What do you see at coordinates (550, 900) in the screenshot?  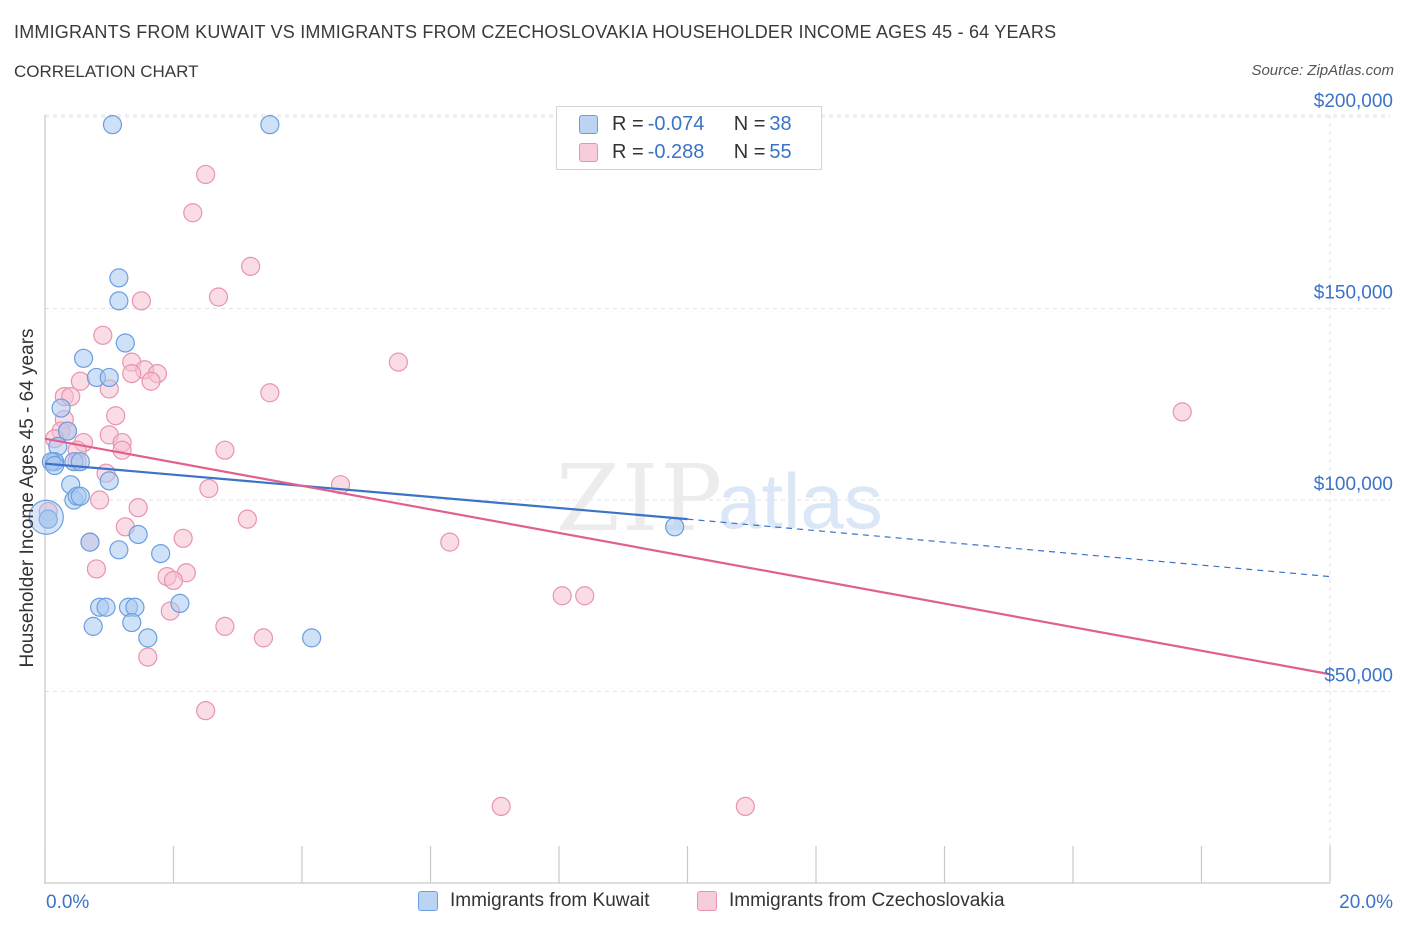 I see `legend-label-kuwait: Immigrants from Kuwait` at bounding box center [550, 900].